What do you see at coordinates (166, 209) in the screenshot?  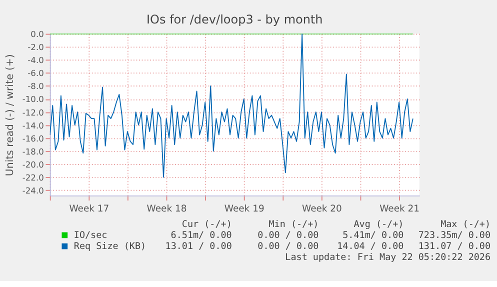 I see `x-tick-label: Week 18` at bounding box center [166, 209].